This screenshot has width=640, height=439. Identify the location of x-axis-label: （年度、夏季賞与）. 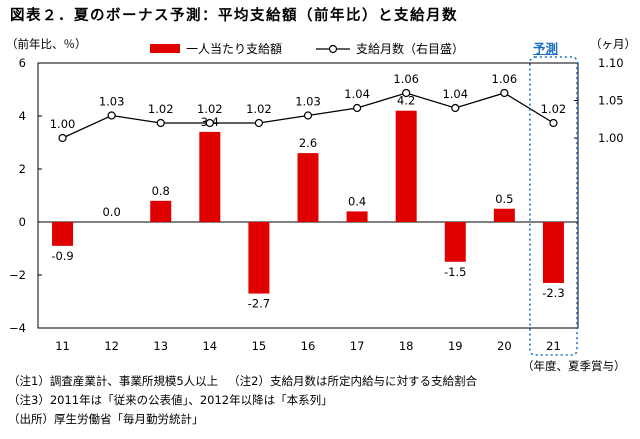
(574, 366).